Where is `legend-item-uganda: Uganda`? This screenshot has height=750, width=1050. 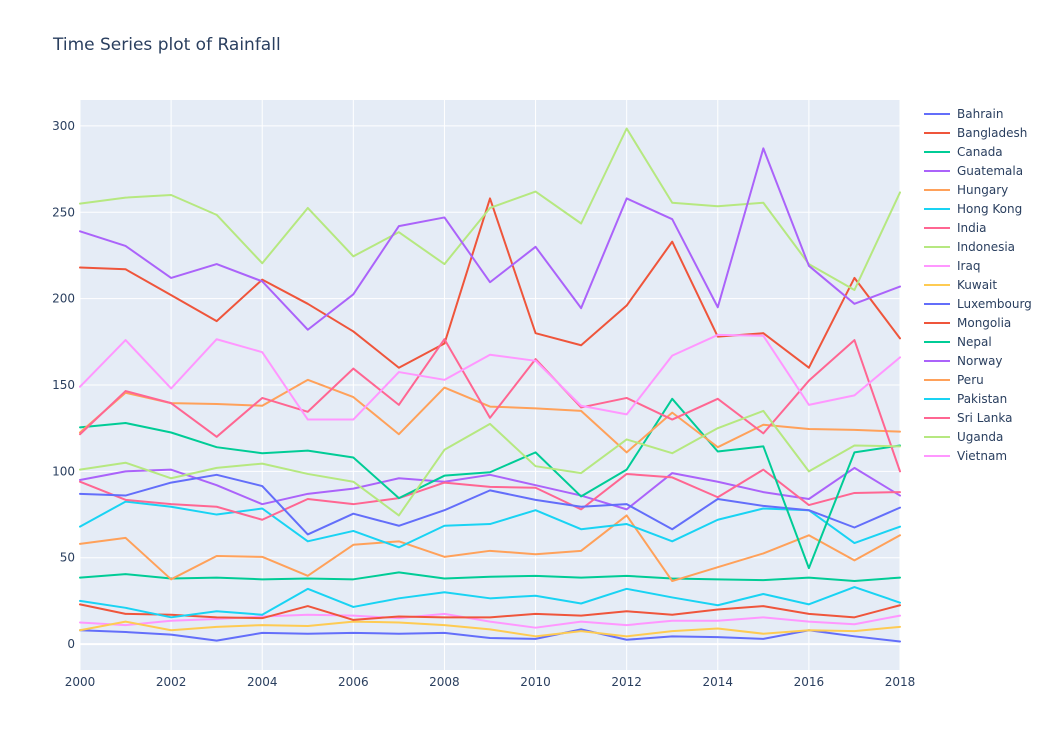 legend-item-uganda: Uganda is located at coordinates (963, 437).